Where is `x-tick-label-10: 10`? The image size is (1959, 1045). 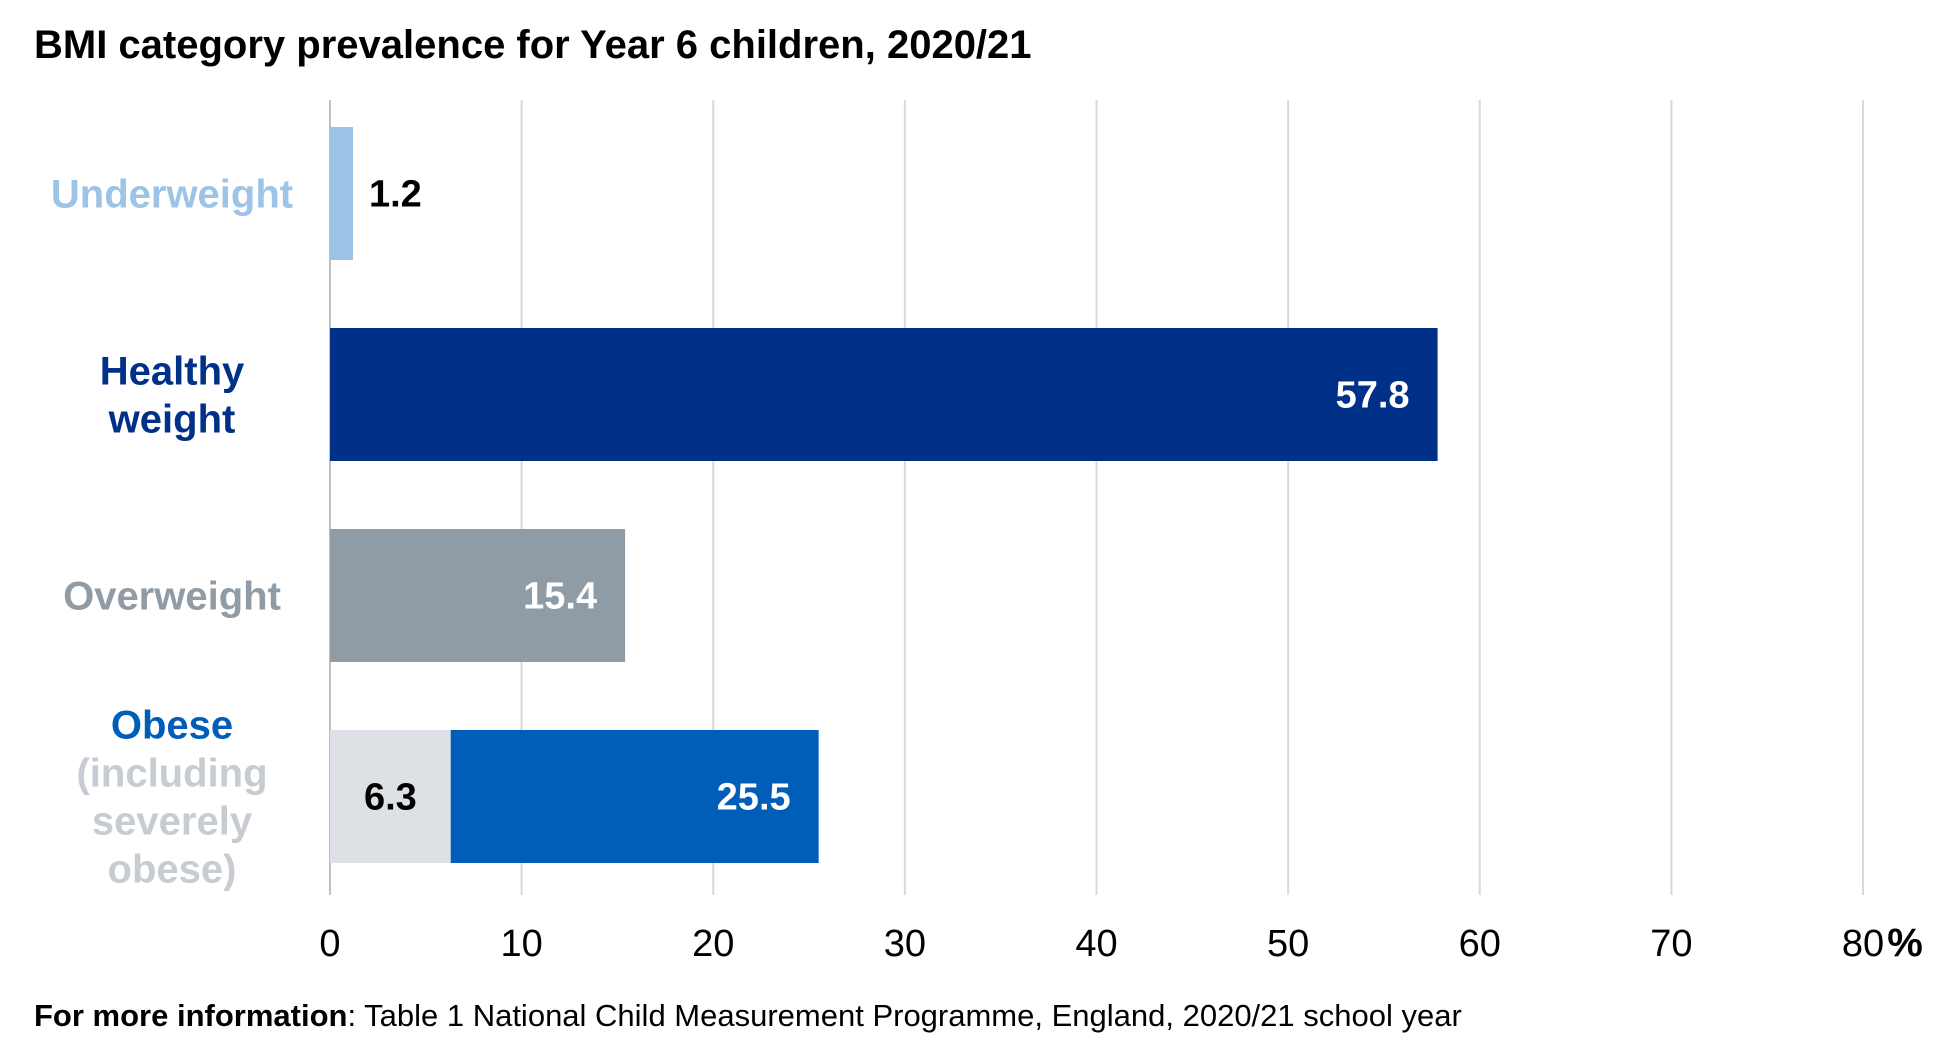 x-tick-label-10: 10 is located at coordinates (521, 944).